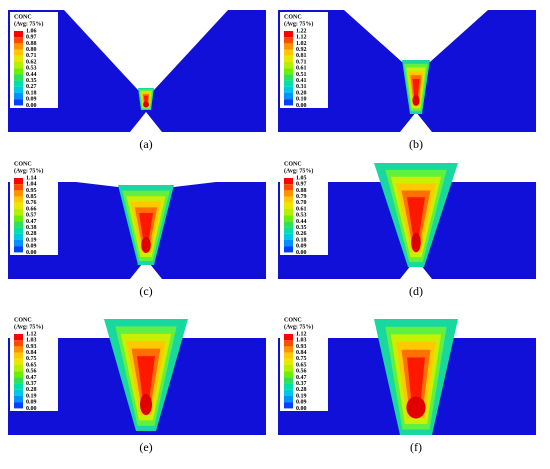 Image resolution: width=550 pixels, height=469 pixels. Describe the element at coordinates (416, 36) in the screenshot. I see `groove` at that location.